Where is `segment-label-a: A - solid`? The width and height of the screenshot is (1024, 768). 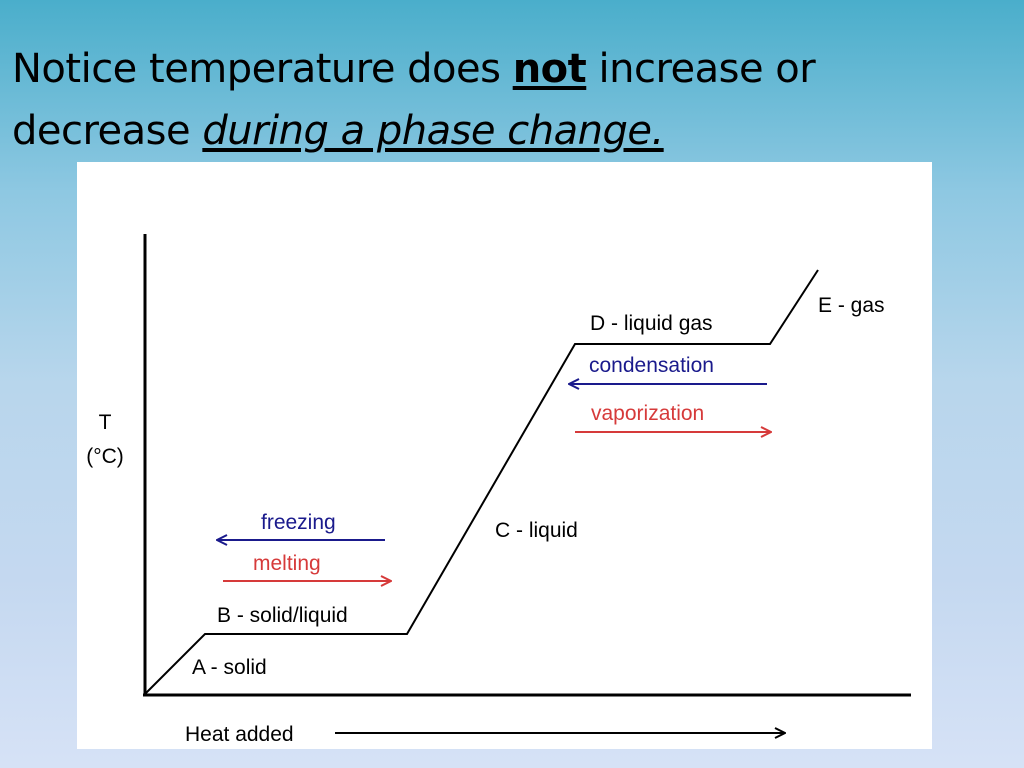
segment-label-a: A - solid is located at coordinates (229, 667).